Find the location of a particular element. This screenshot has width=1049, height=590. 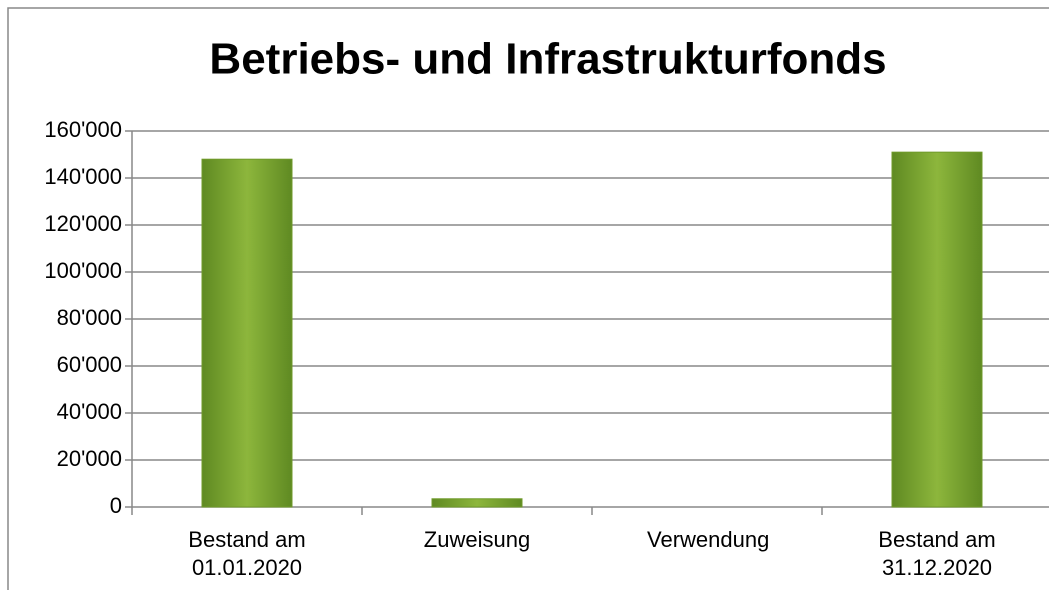

x-tick-label: Bestand am 01.01.2020 is located at coordinates (247, 553).